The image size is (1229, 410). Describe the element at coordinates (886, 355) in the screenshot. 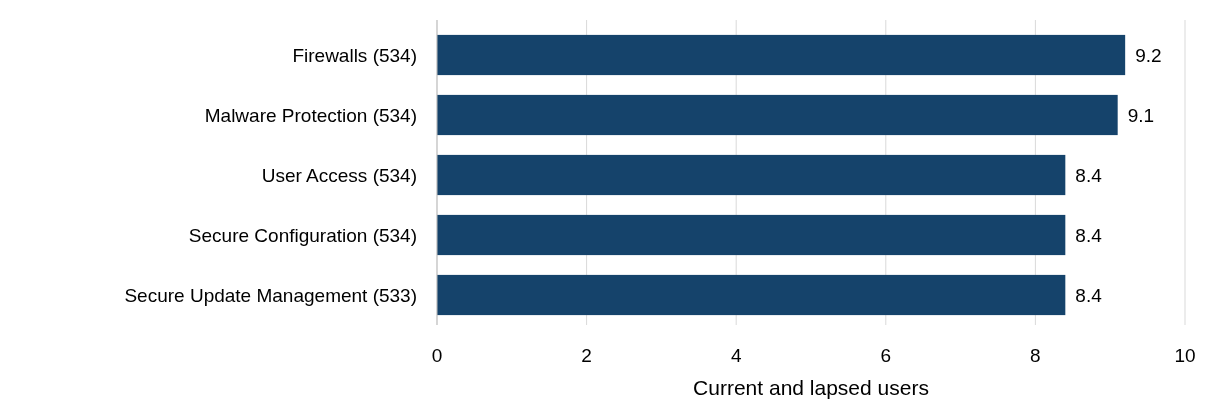

I see `x-tick-label: 6` at that location.